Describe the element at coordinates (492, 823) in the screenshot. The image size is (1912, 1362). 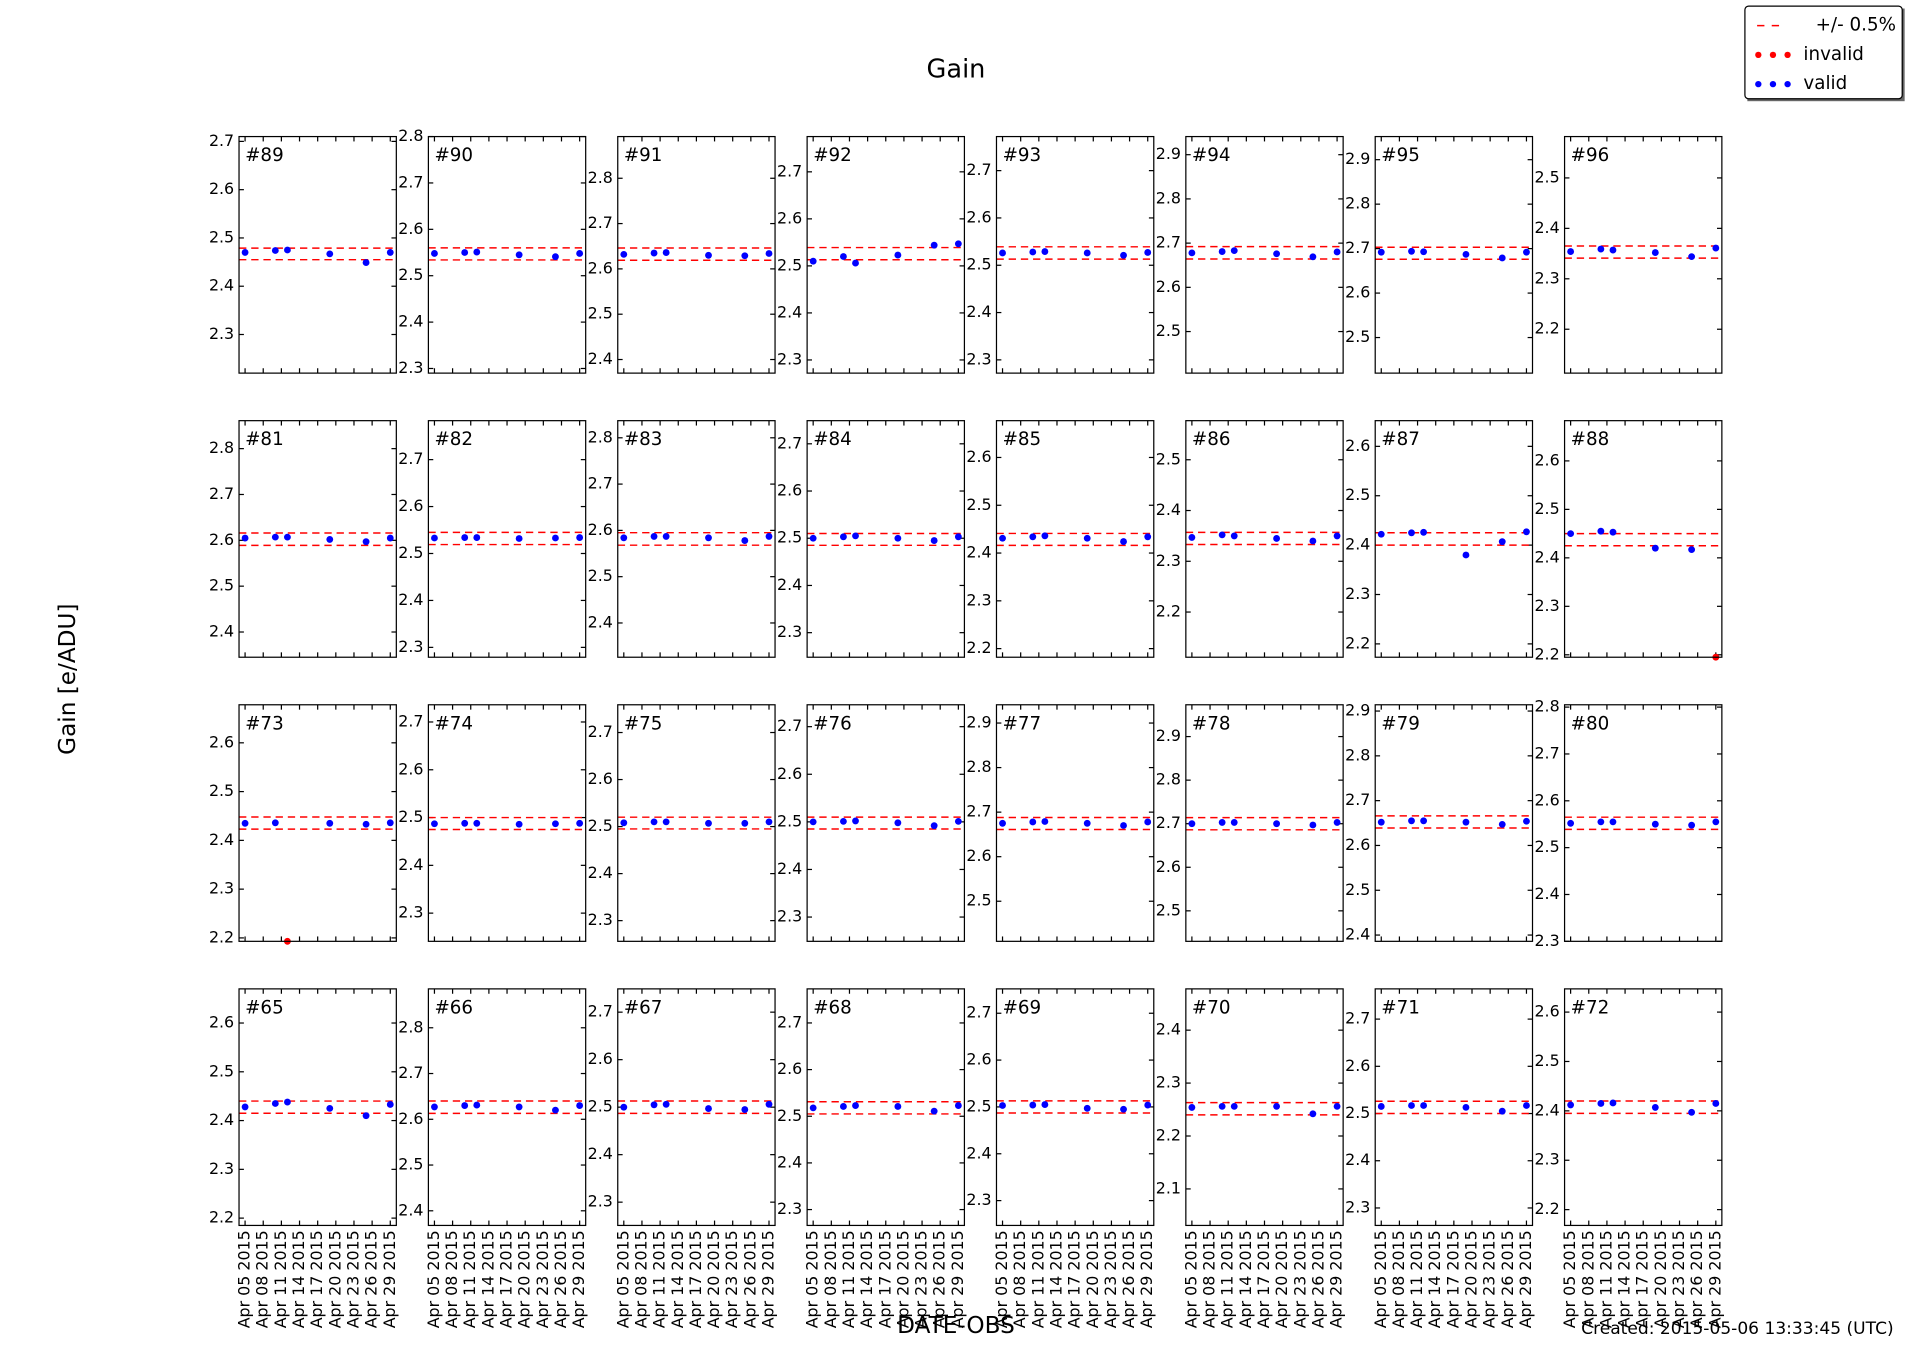
I see `subplot: 2.3 2.4 2.5 2.6 2.7 #74` at that location.